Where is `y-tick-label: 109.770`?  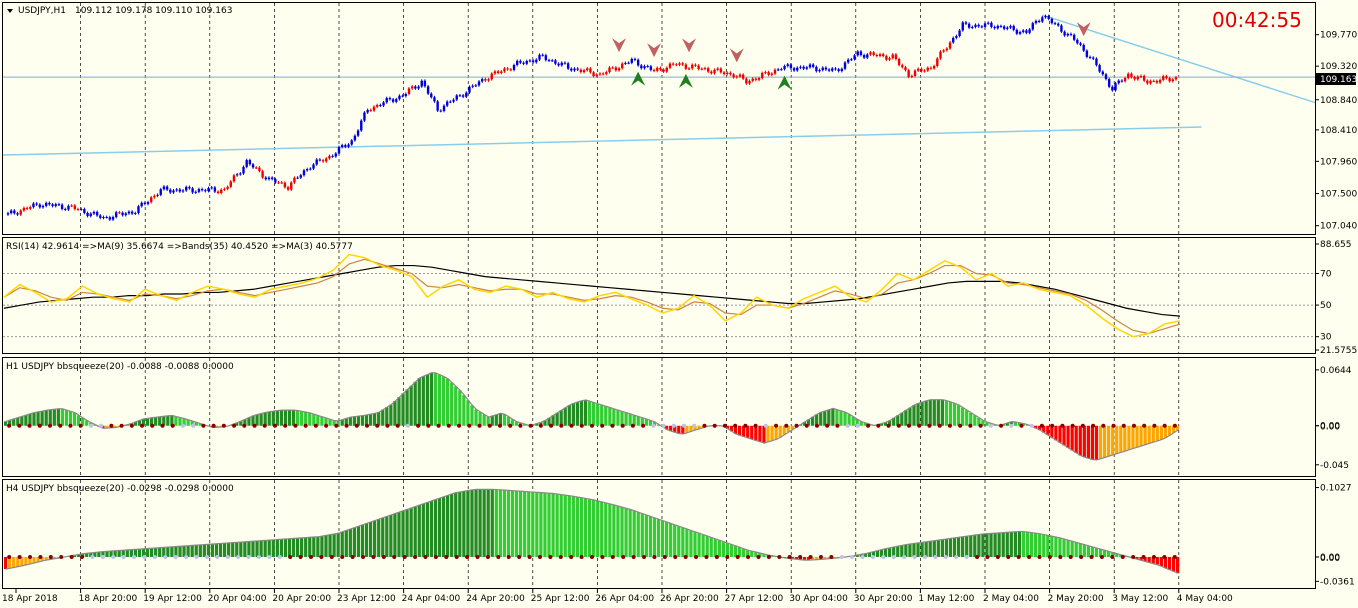 y-tick-label: 109.770 is located at coordinates (1338, 36).